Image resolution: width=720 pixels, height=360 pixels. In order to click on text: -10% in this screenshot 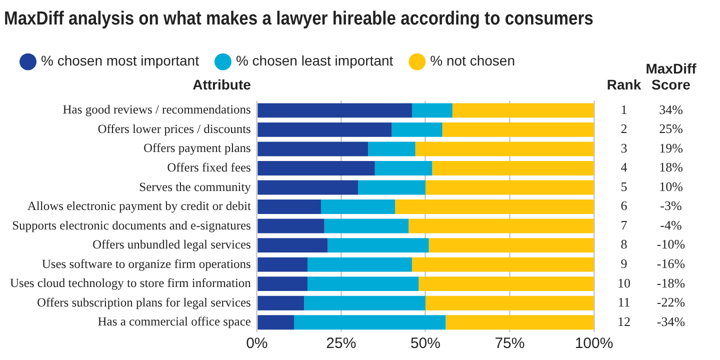, I will do `click(671, 244)`.